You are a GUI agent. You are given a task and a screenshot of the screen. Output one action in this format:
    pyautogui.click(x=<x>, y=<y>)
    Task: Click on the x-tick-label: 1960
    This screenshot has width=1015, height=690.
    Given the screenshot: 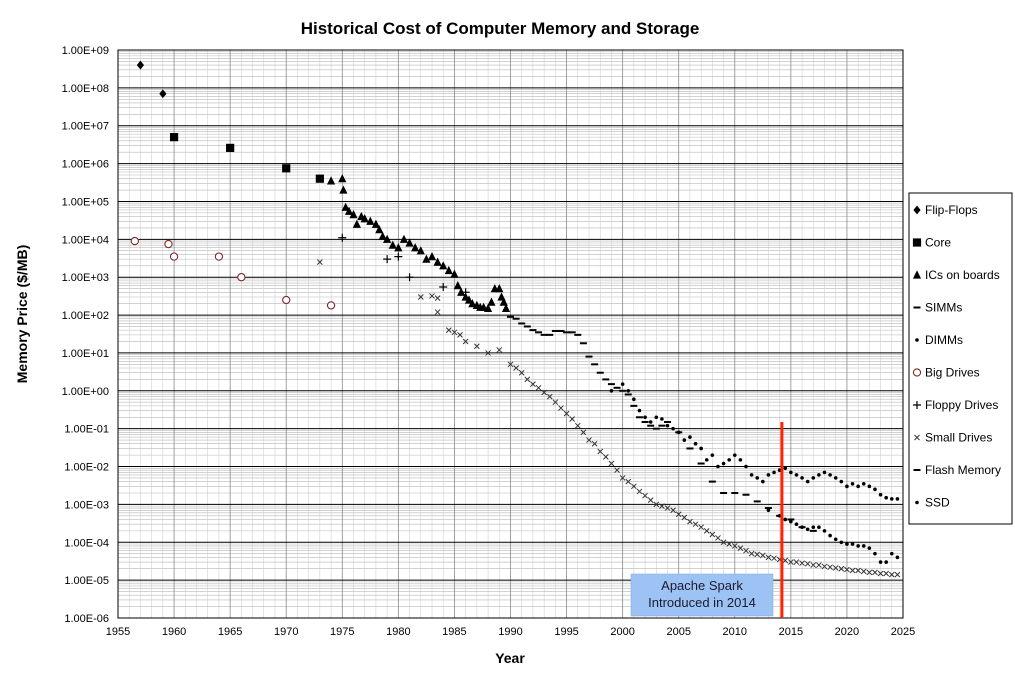 What is the action you would take?
    pyautogui.click(x=174, y=632)
    